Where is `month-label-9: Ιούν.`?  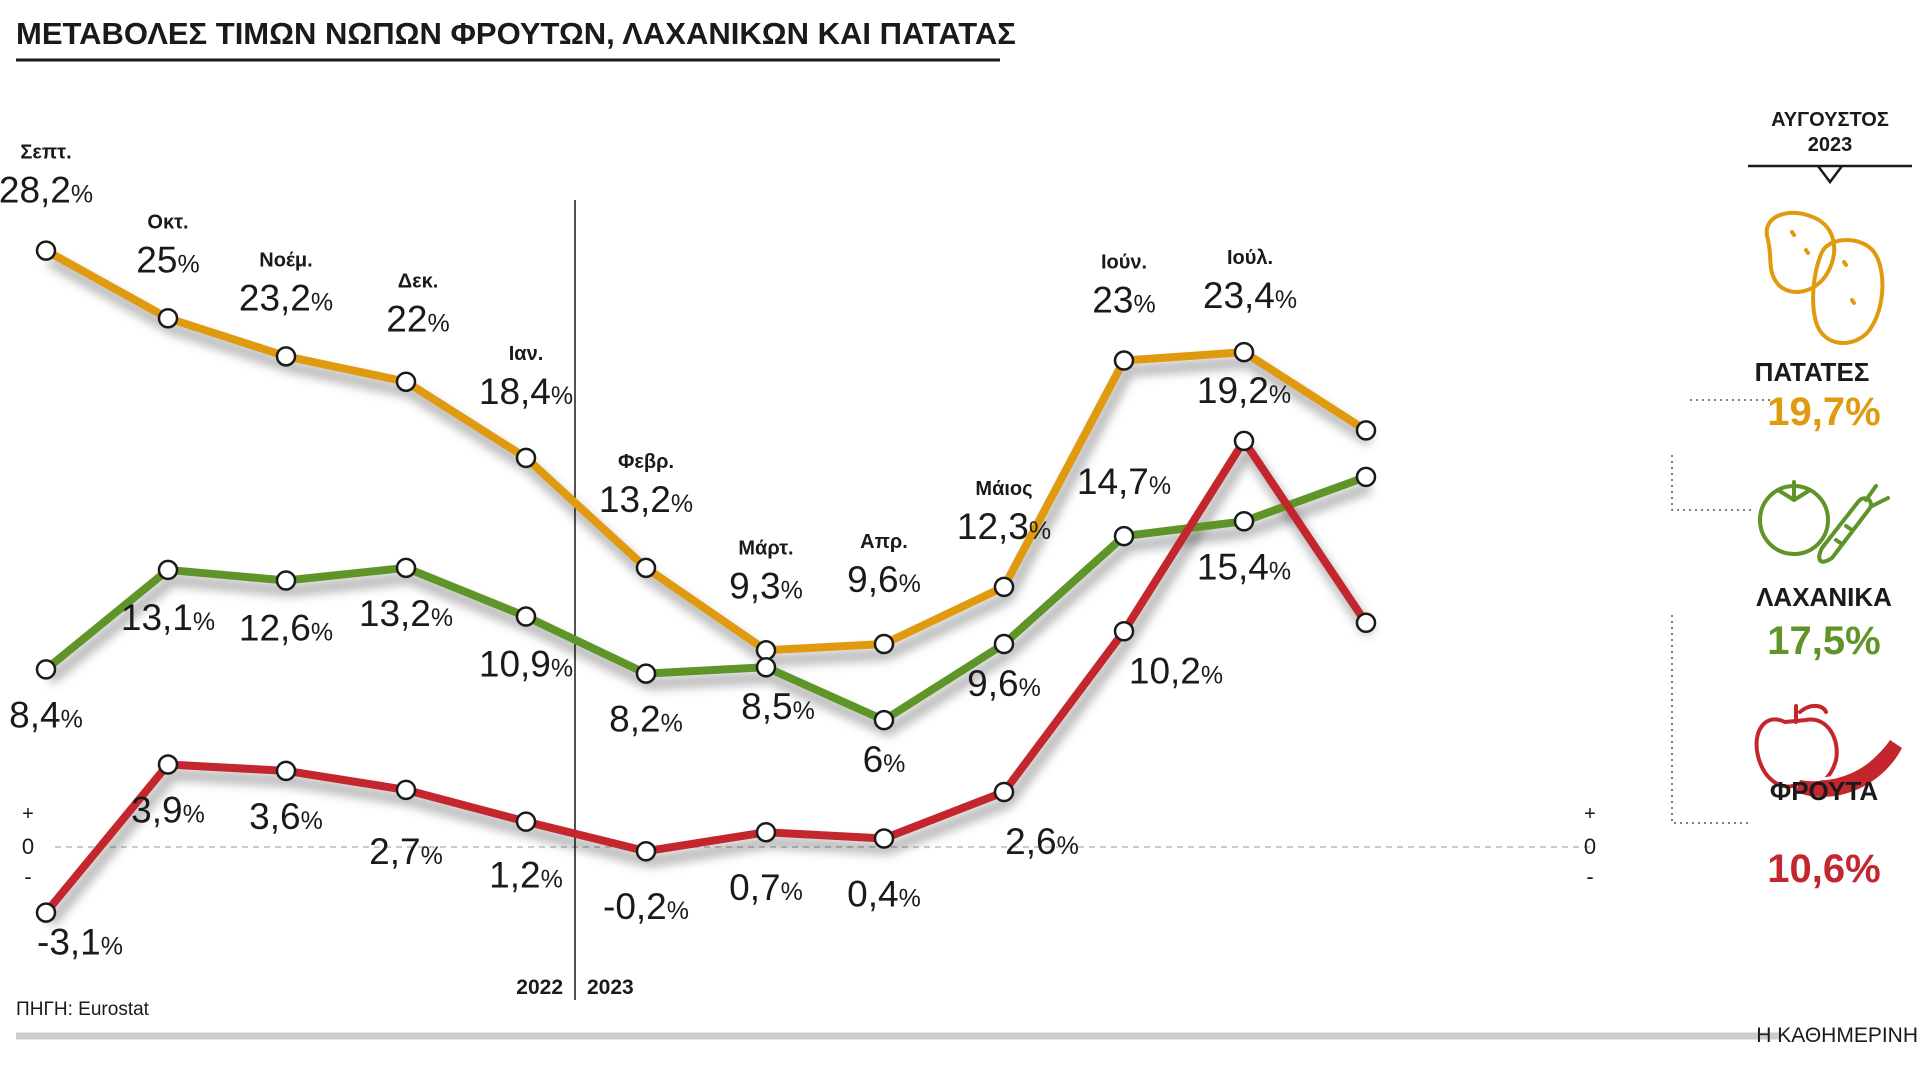 month-label-9: Ιούν. is located at coordinates (1124, 263).